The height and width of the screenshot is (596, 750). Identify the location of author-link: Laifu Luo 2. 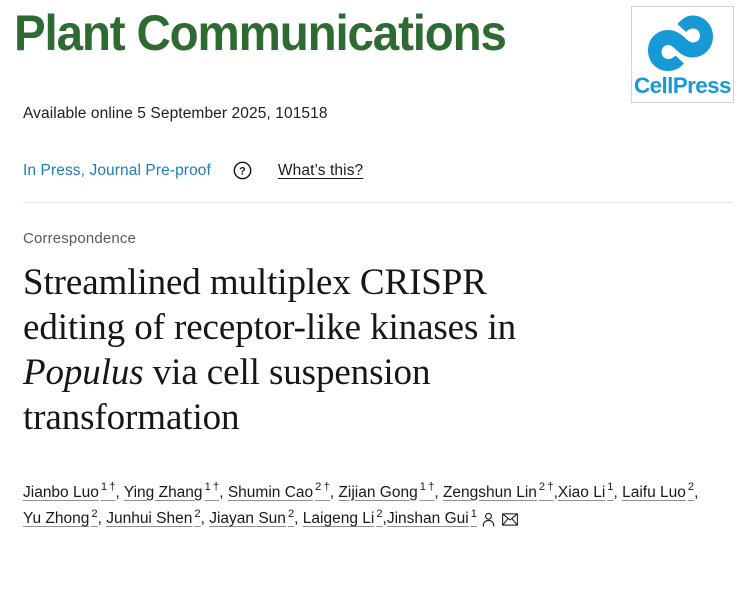
(658, 491).